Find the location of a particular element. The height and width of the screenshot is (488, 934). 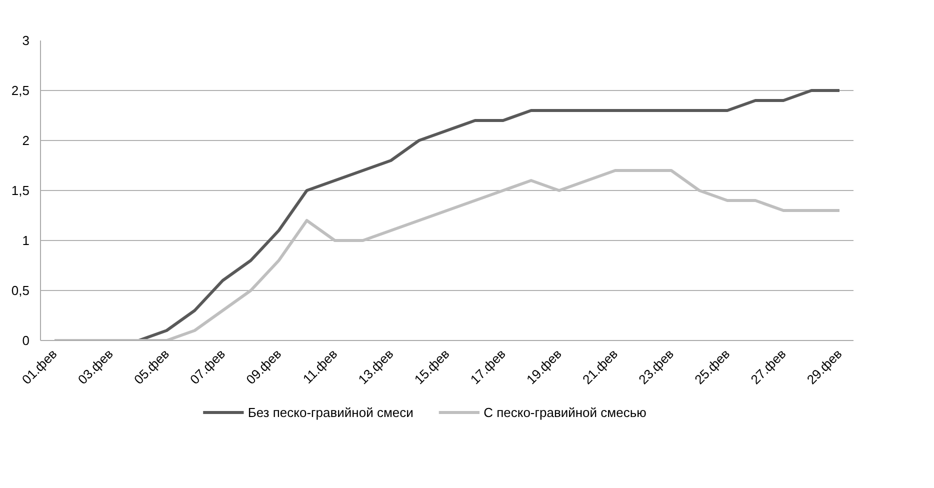

y-tick-label: 2,5 is located at coordinates (20, 90).